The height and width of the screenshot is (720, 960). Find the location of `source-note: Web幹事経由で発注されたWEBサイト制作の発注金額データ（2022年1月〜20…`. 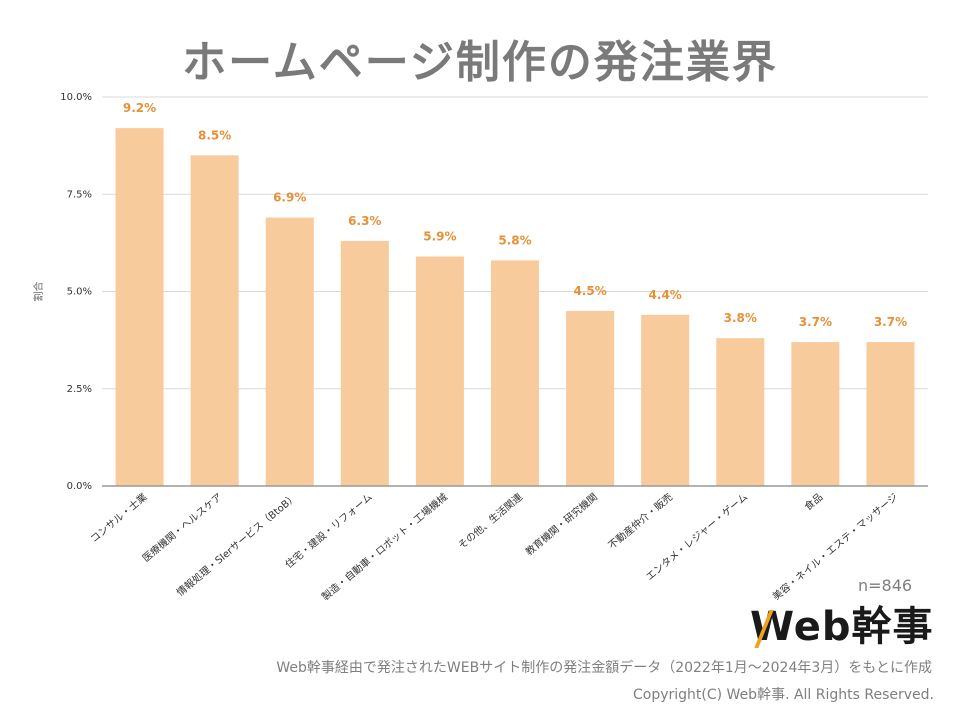

source-note: Web幹事経由で発注されたWEBサイト制作の発注金額データ（2022年1月〜20… is located at coordinates (604, 668).